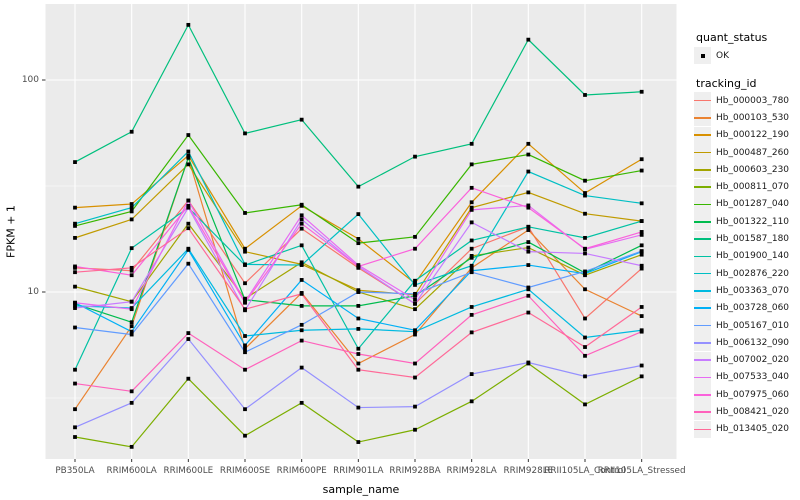 The image size is (800, 500). I want to click on legend-item: Hb_001287_040, so click(747, 204).